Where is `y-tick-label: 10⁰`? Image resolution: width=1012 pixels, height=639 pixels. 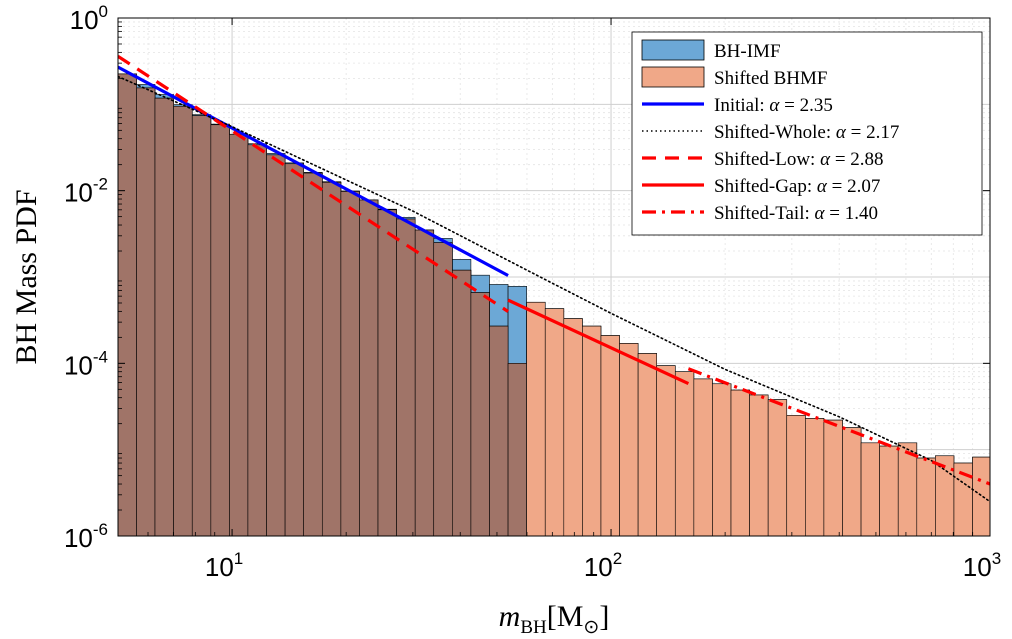
y-tick-label: 10⁰ is located at coordinates (89, 18).